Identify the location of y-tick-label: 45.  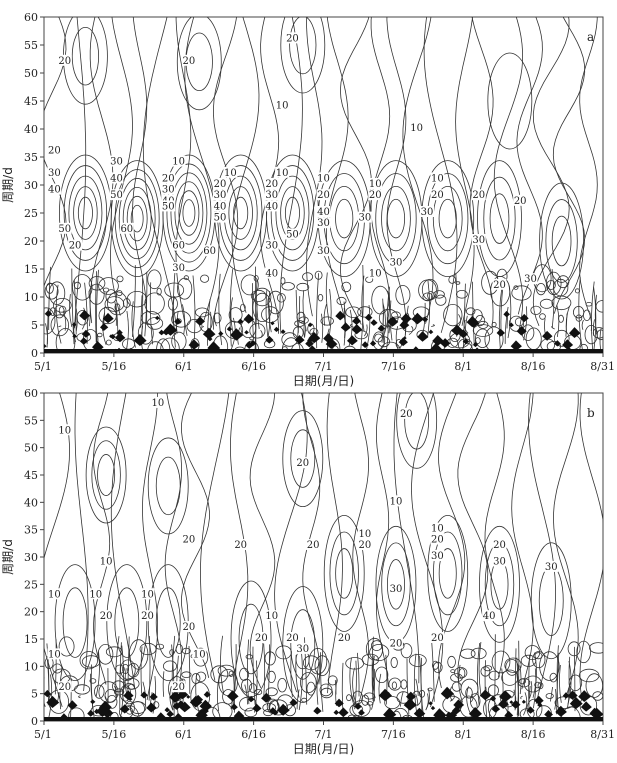
(31, 101).